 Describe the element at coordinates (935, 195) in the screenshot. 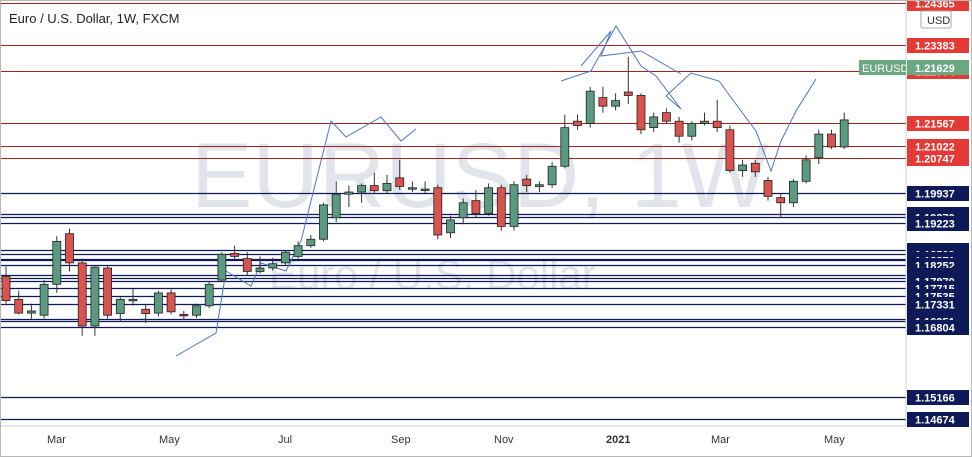

I see `price-level-label: 1.19937` at that location.